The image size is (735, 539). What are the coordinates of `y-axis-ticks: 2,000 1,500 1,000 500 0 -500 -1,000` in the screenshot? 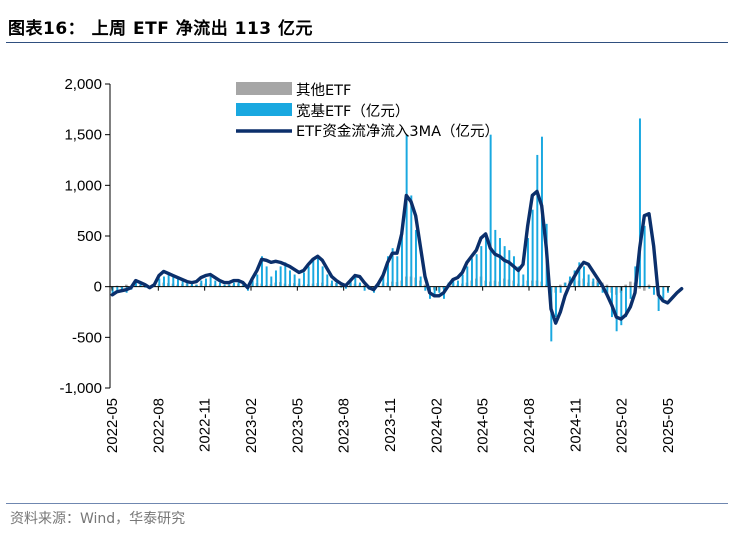 It's located at (84, 236).